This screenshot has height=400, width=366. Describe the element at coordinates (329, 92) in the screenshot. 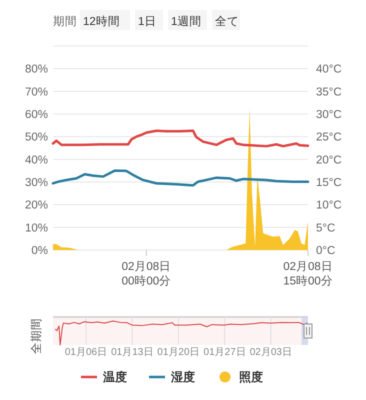

I see `y2-tick-label: 35°C` at that location.